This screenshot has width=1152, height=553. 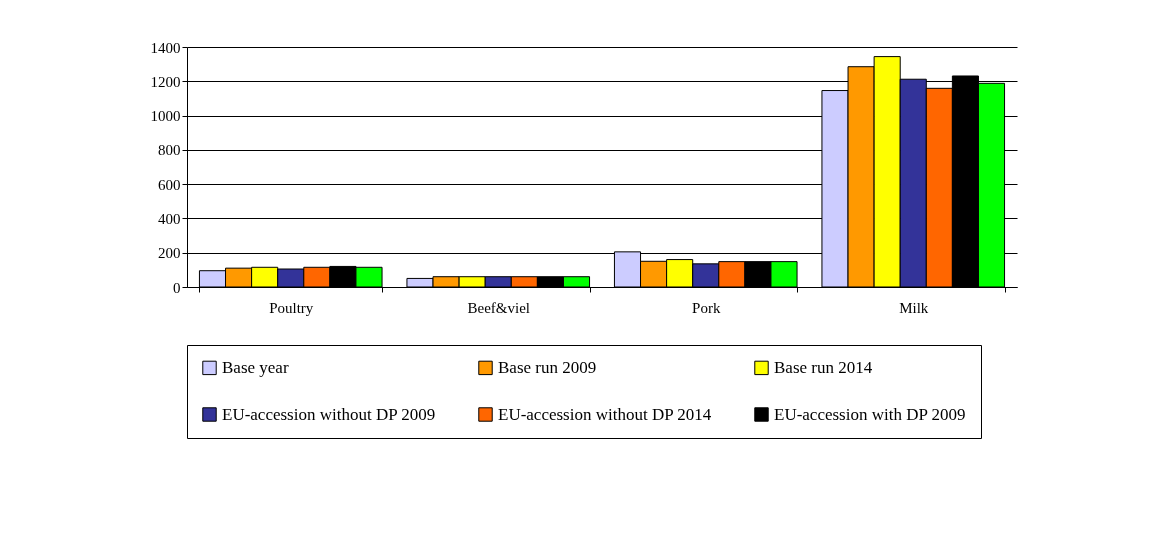 I want to click on legend-label: EU-accession without DP 2009, so click(x=329, y=414).